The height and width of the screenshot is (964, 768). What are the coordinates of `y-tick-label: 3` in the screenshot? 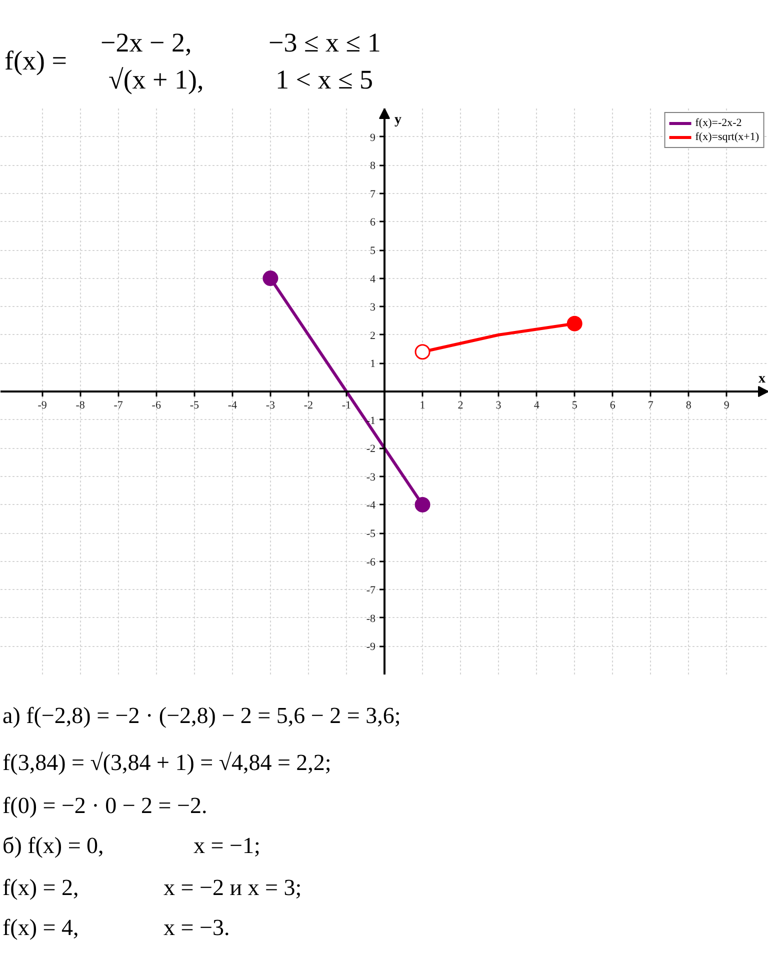 It's located at (373, 308).